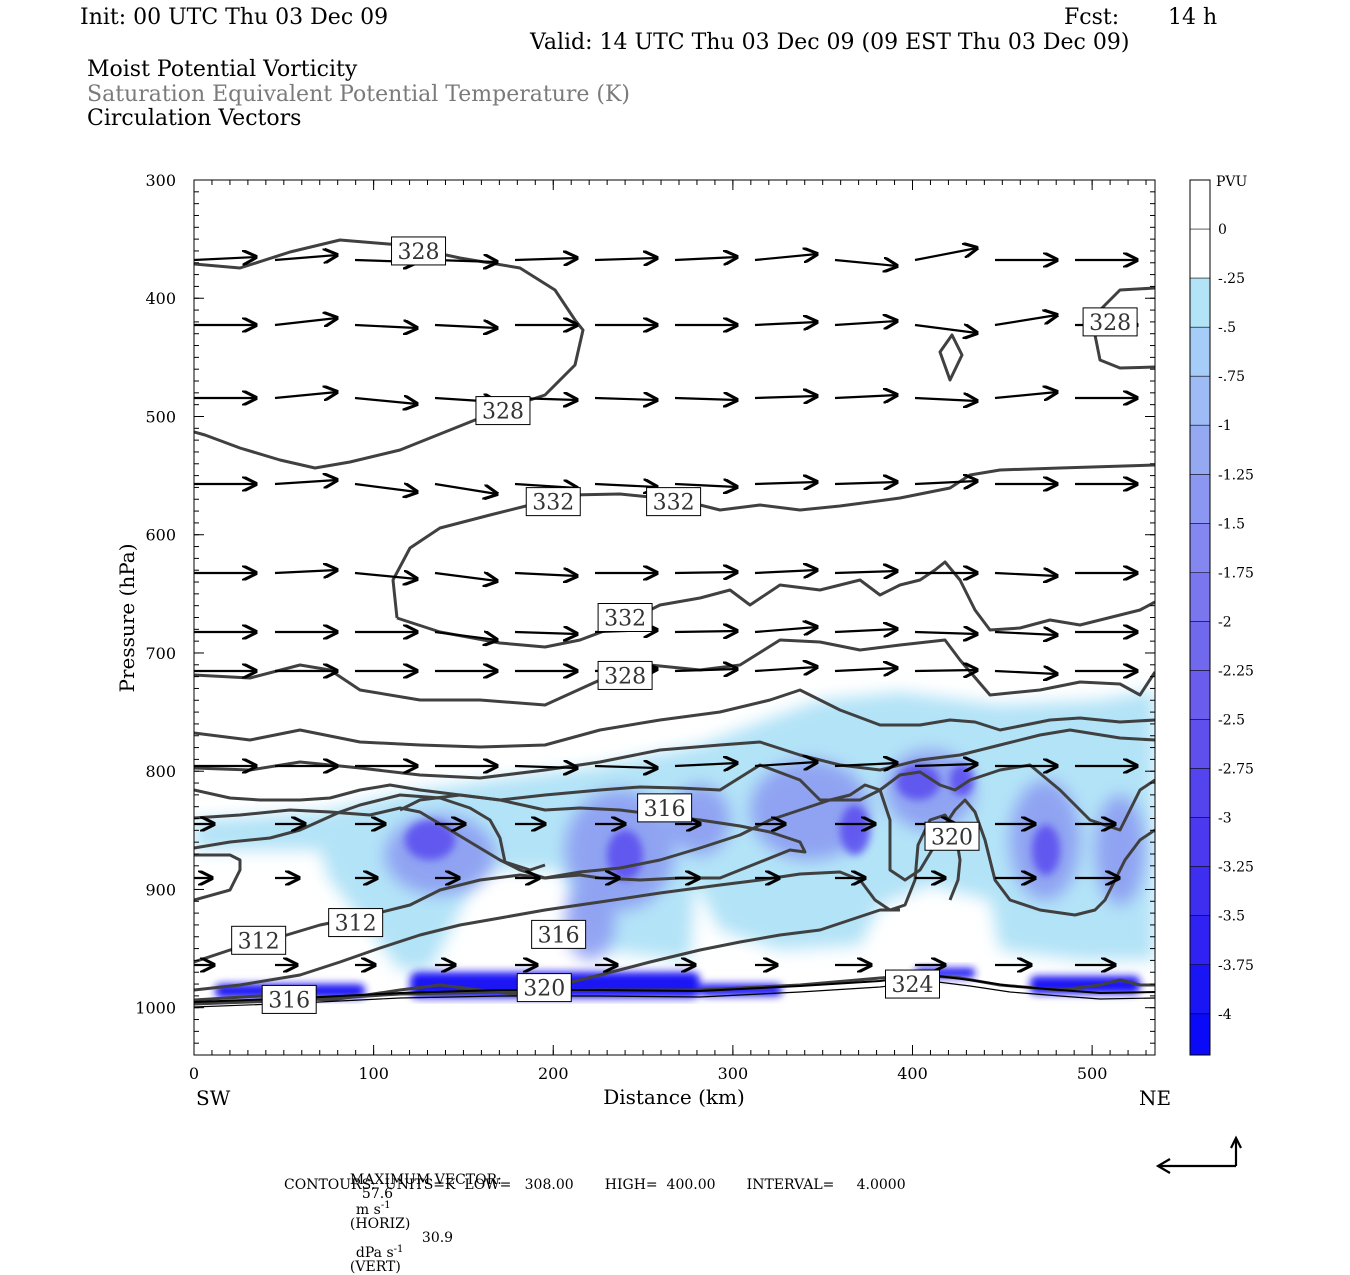 This screenshot has height=1275, width=1350. What do you see at coordinates (674, 990) in the screenshot?
I see `surface-line` at bounding box center [674, 990].